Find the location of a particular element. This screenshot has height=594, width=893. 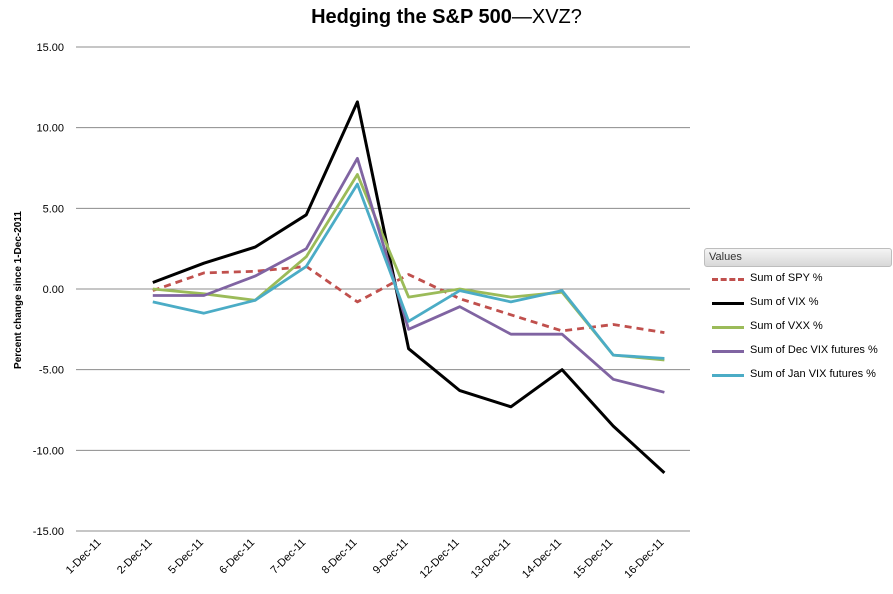

legend-item: Sum of VIX % is located at coordinates (798, 303).